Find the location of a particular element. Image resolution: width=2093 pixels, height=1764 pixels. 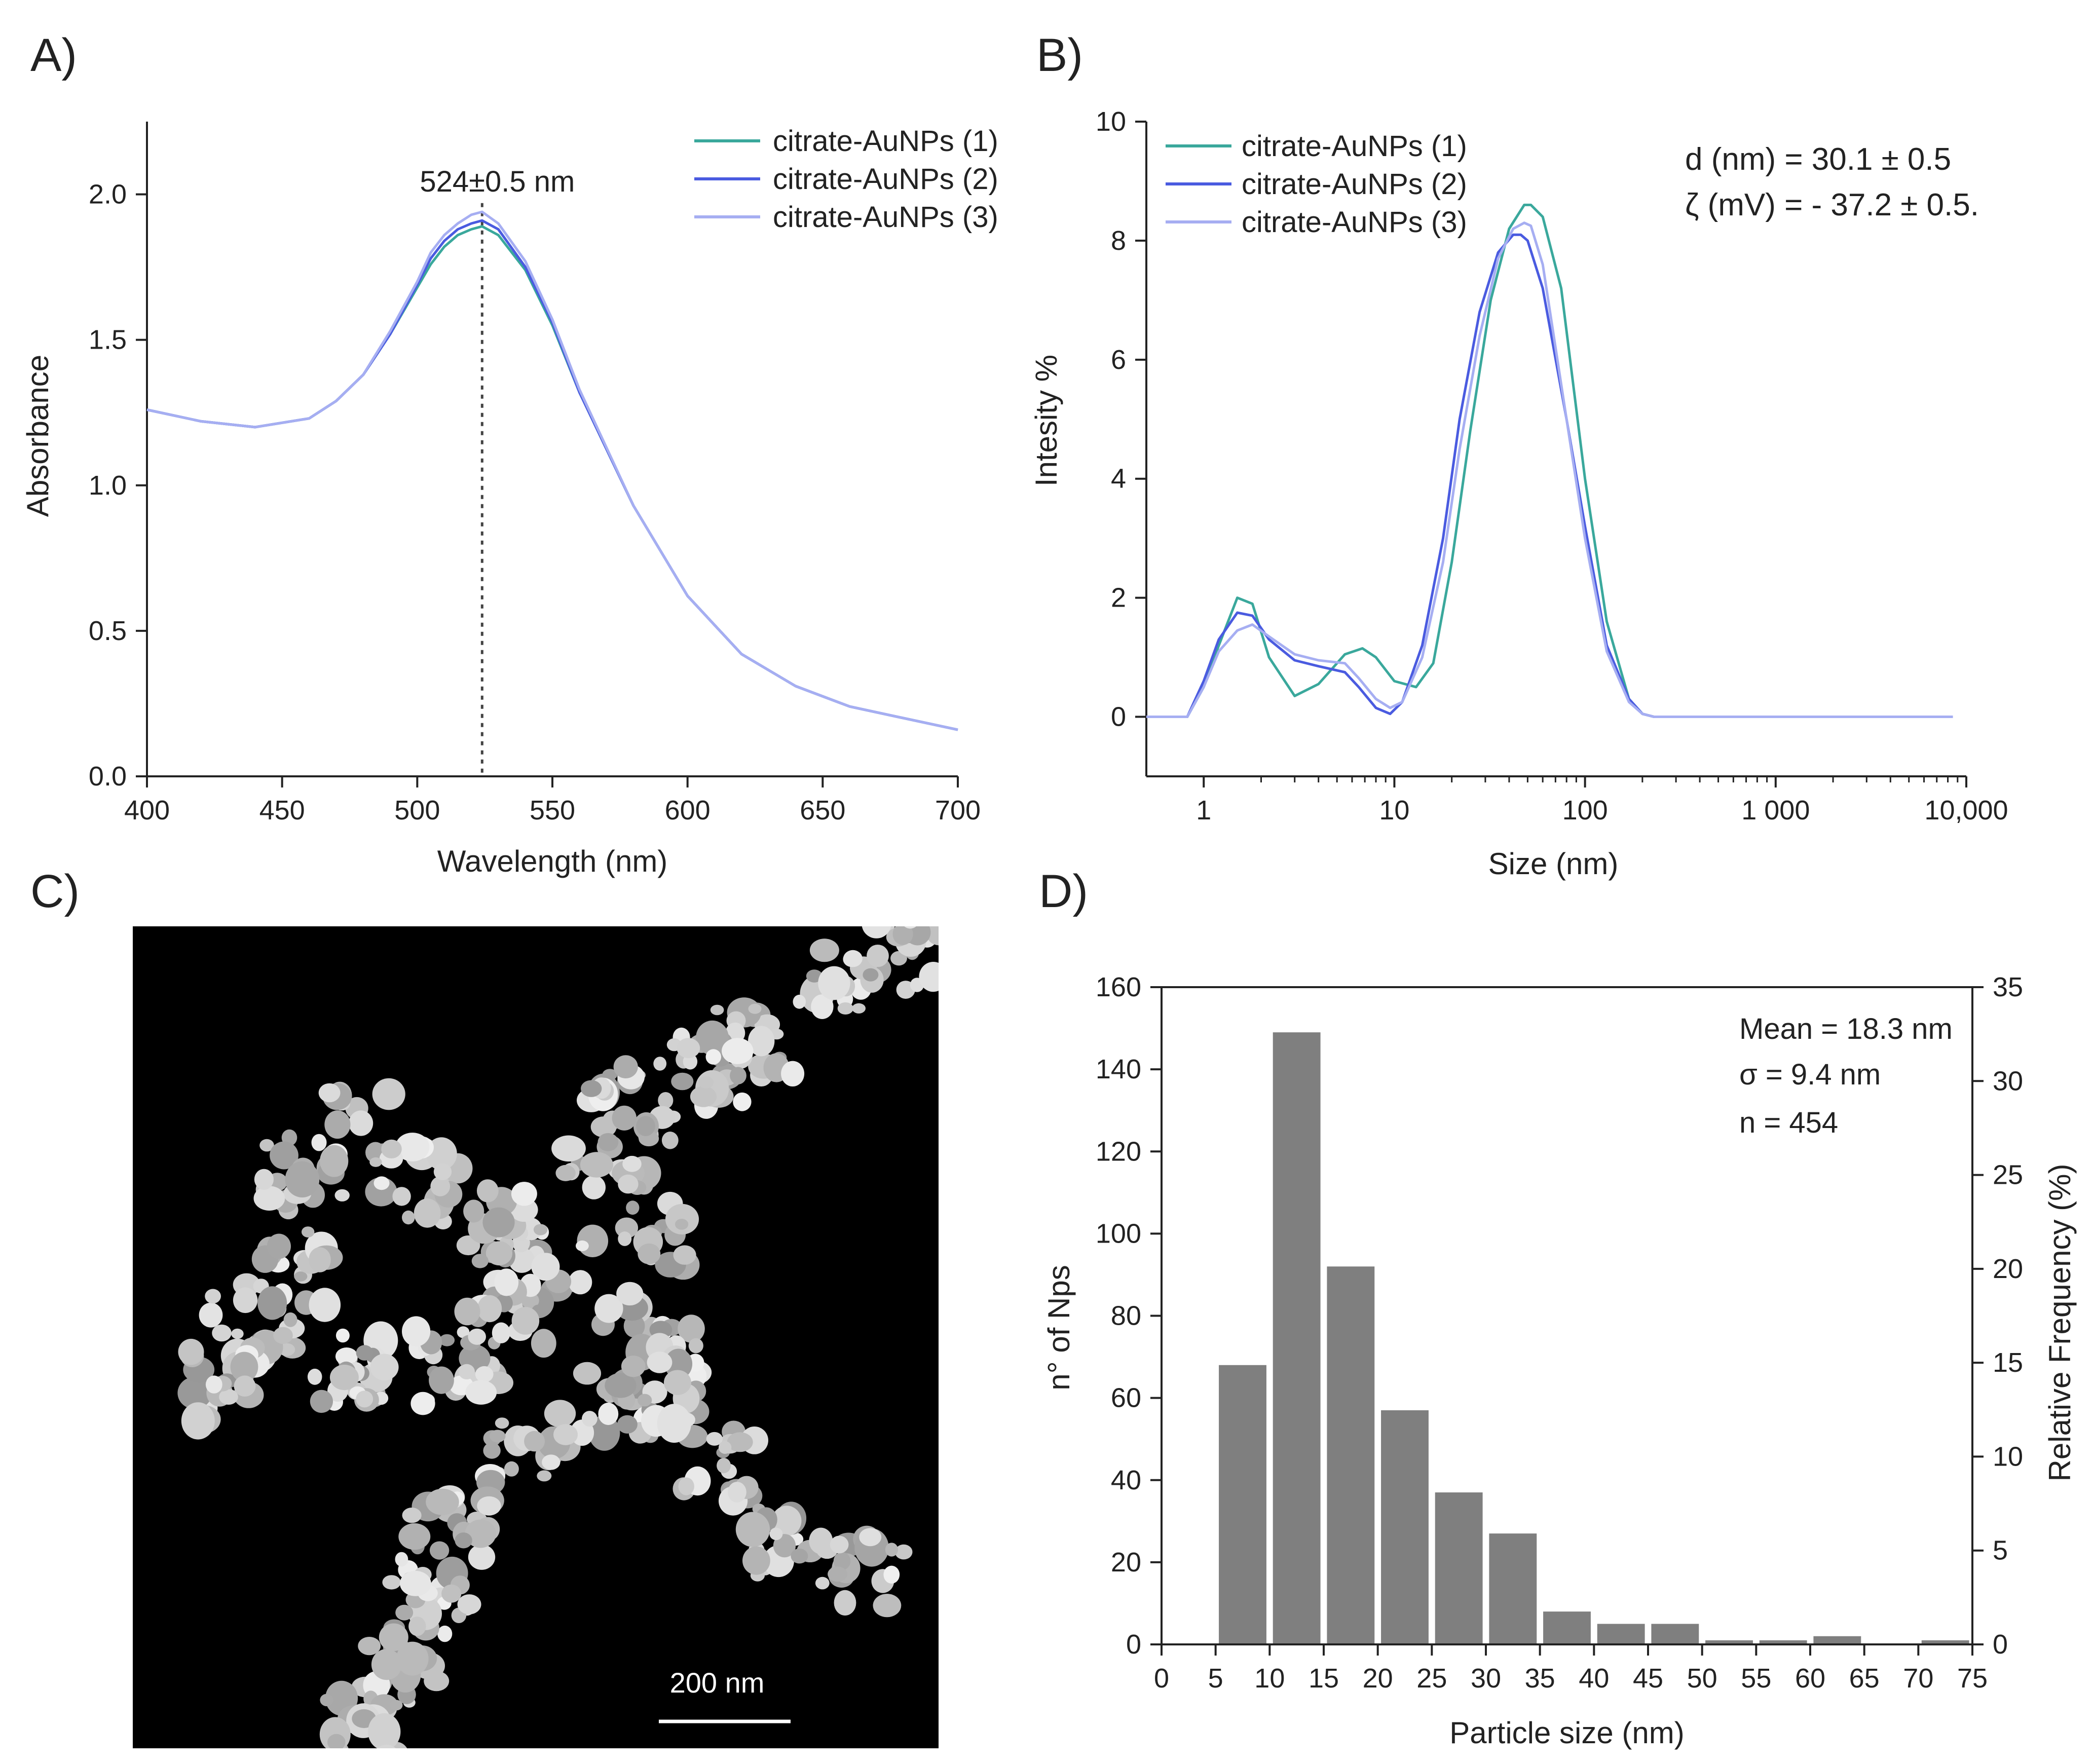

chart-a-x-tick-label: 450 is located at coordinates (282, 810).